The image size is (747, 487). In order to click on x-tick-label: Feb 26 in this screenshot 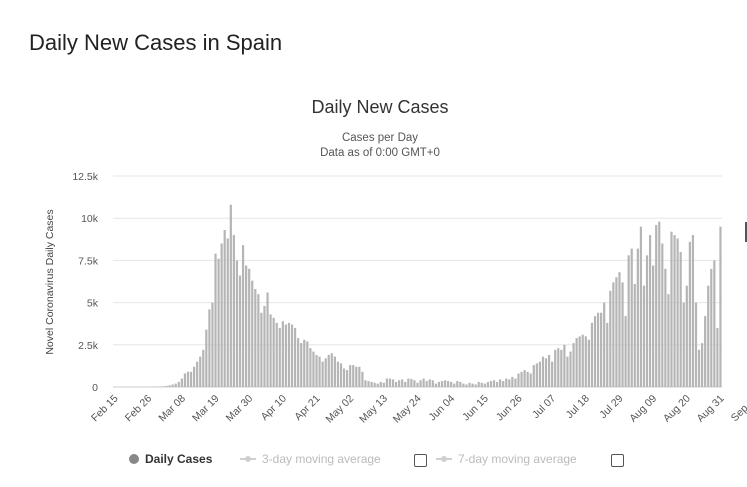, I will do `click(139, 409)`.